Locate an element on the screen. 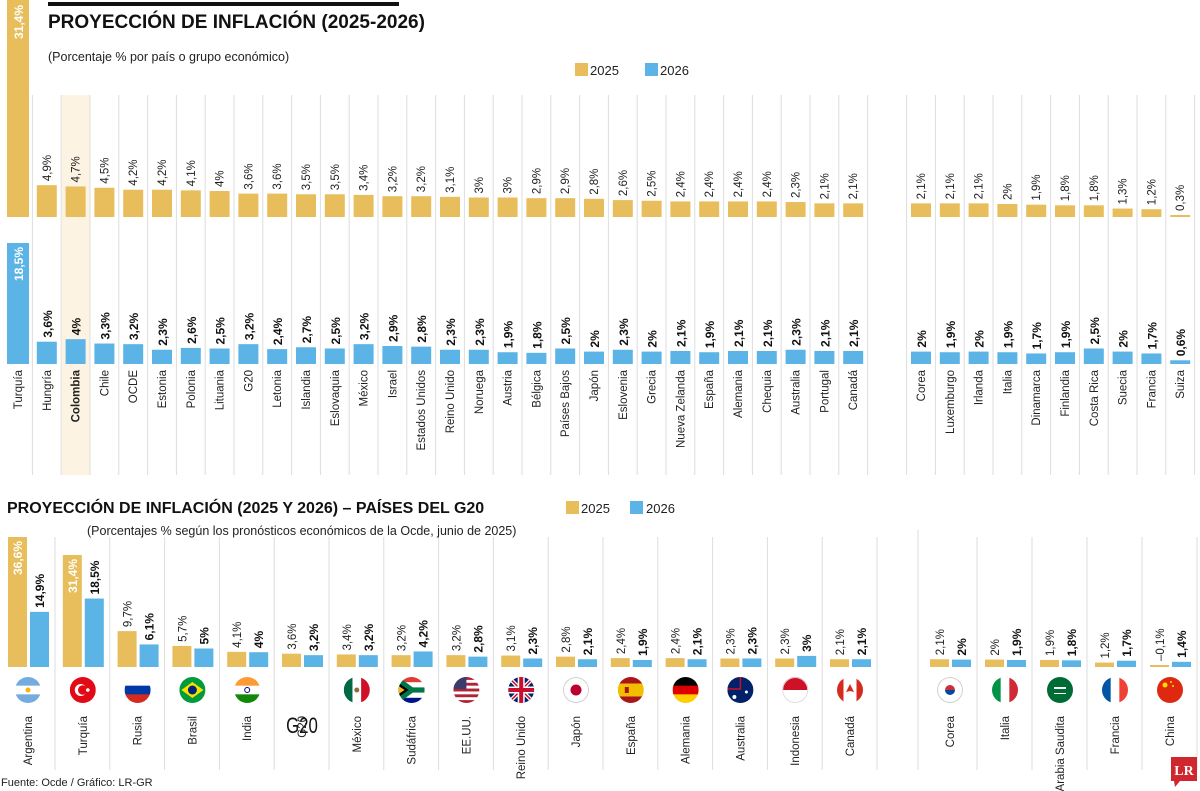 The height and width of the screenshot is (791, 1200). category-label-estonia: Estonia is located at coordinates (163, 388).